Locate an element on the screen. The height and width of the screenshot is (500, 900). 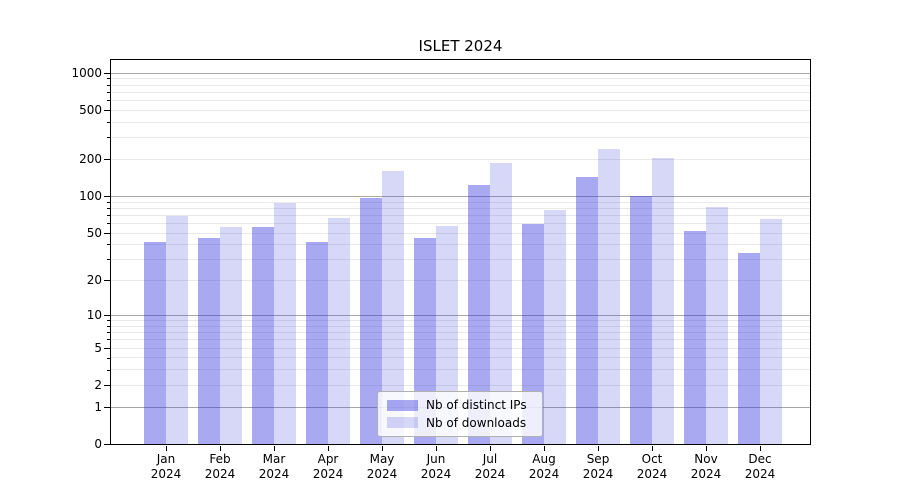
bar-nb-of-distinct-ips-dec is located at coordinates (749, 348).